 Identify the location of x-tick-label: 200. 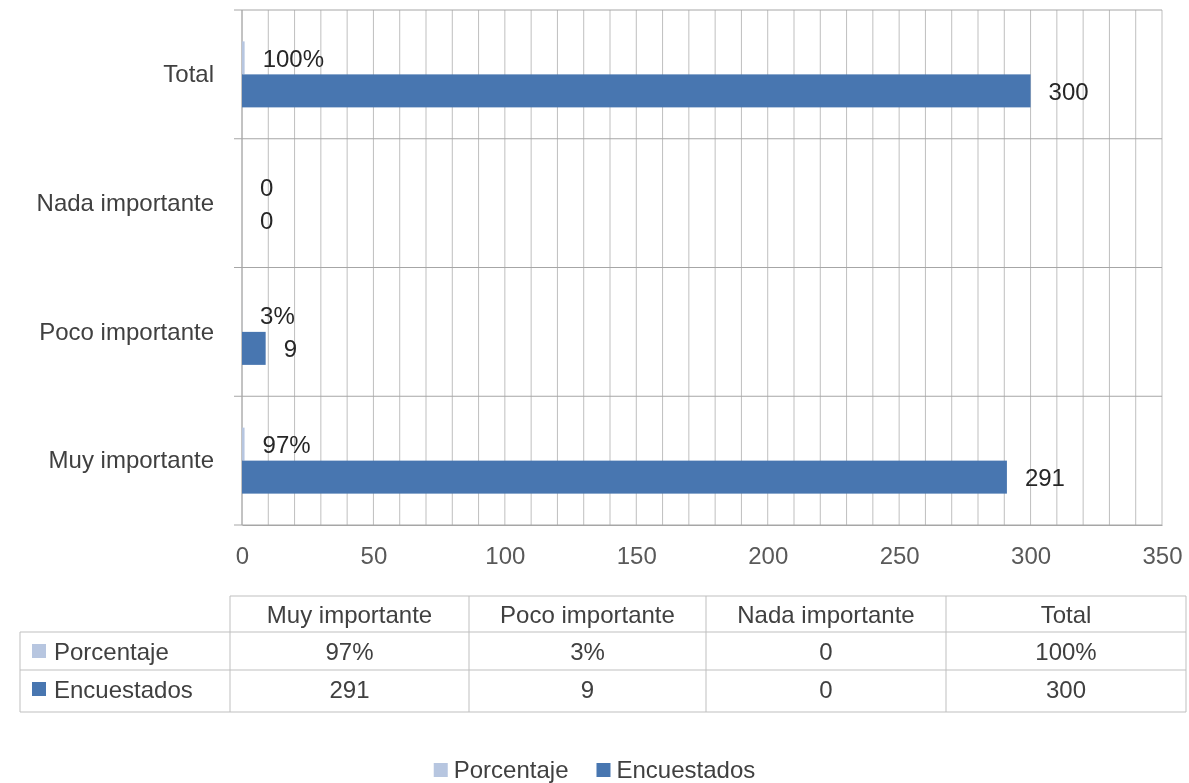
(768, 556).